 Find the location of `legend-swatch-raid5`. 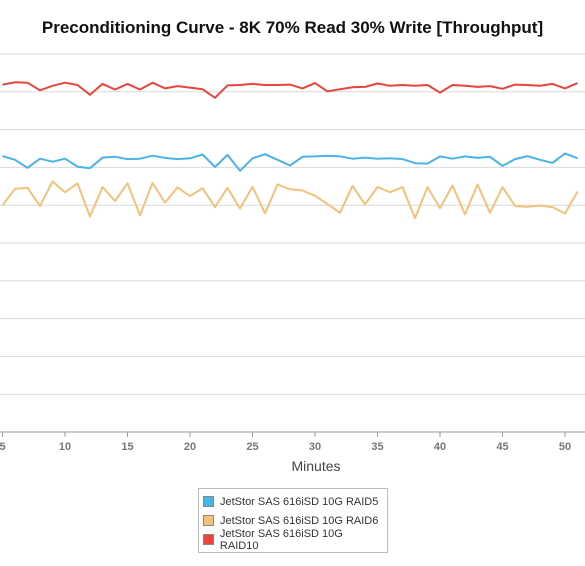

legend-swatch-raid5 is located at coordinates (208, 501).